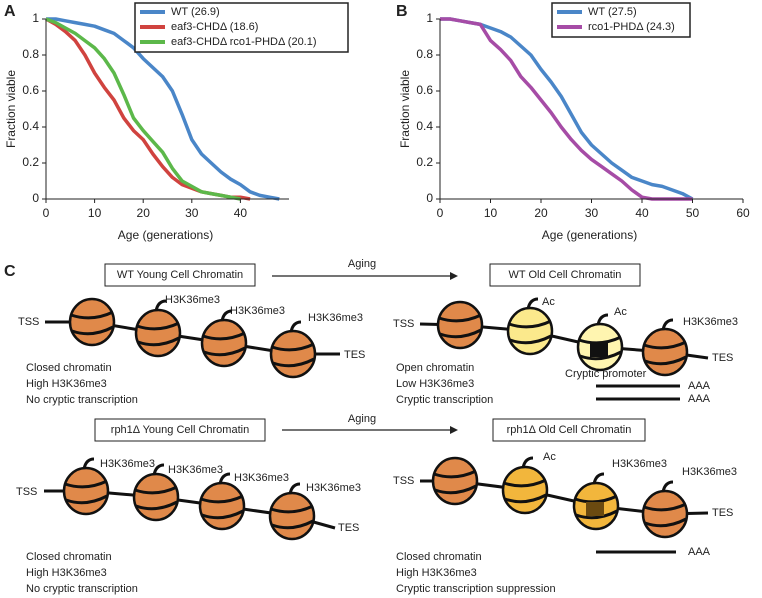 The height and width of the screenshot is (598, 762). Describe the element at coordinates (362, 264) in the screenshot. I see `arrow-label: Aging` at that location.